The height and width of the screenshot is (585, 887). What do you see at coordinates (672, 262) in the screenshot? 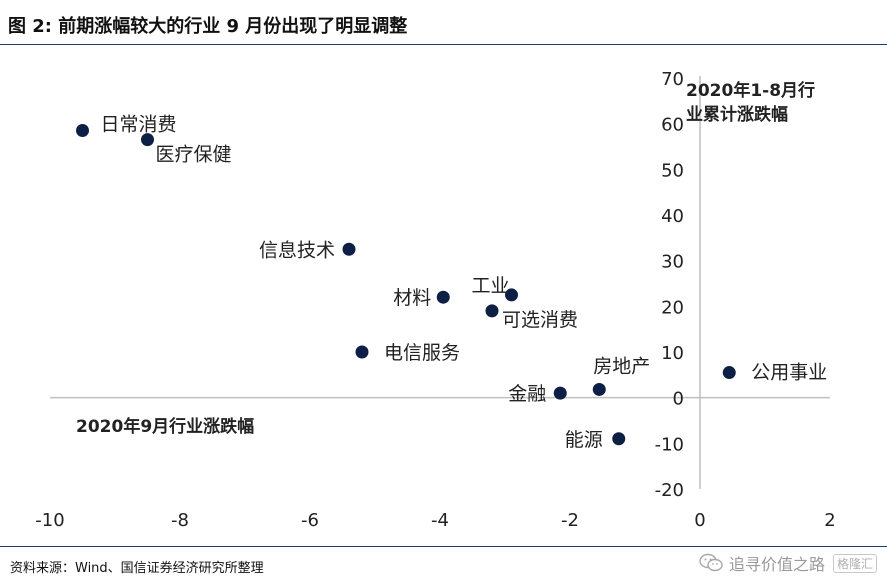
I see `y-tick-label: 30` at bounding box center [672, 262].